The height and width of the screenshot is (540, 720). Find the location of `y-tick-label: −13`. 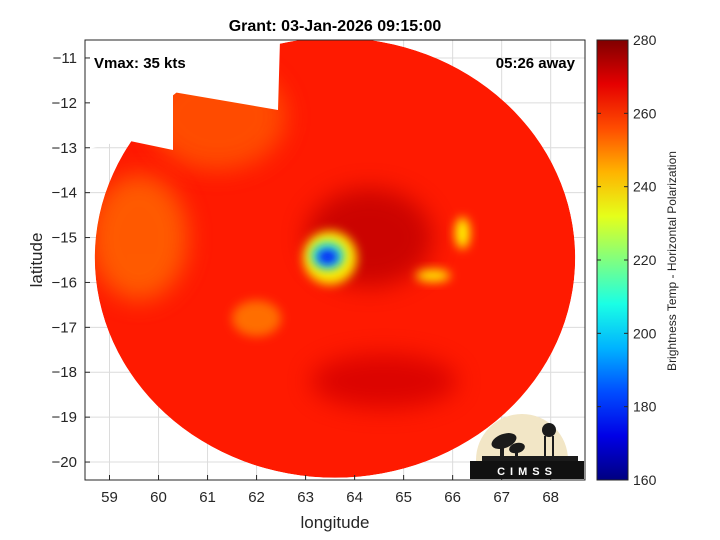

y-tick-label: −13 is located at coordinates (64, 148).